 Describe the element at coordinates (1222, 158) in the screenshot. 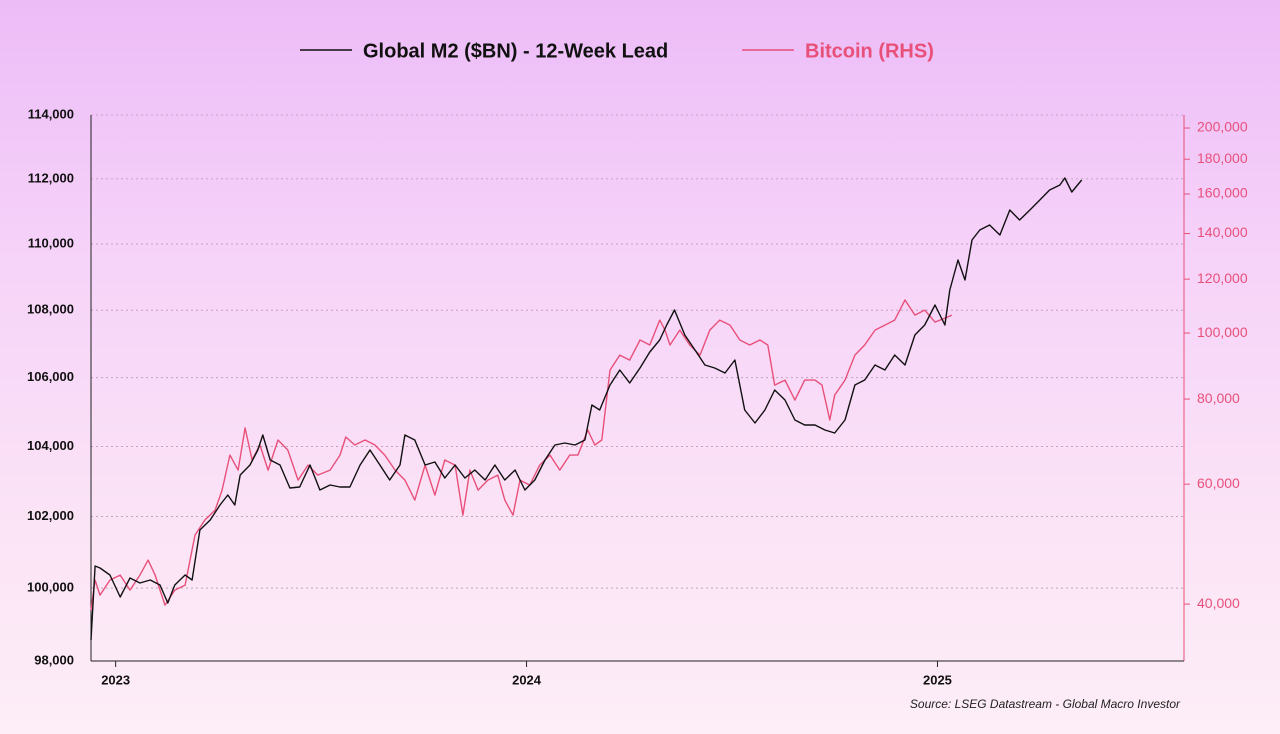

I see `y2-tick-label: 180,000` at that location.